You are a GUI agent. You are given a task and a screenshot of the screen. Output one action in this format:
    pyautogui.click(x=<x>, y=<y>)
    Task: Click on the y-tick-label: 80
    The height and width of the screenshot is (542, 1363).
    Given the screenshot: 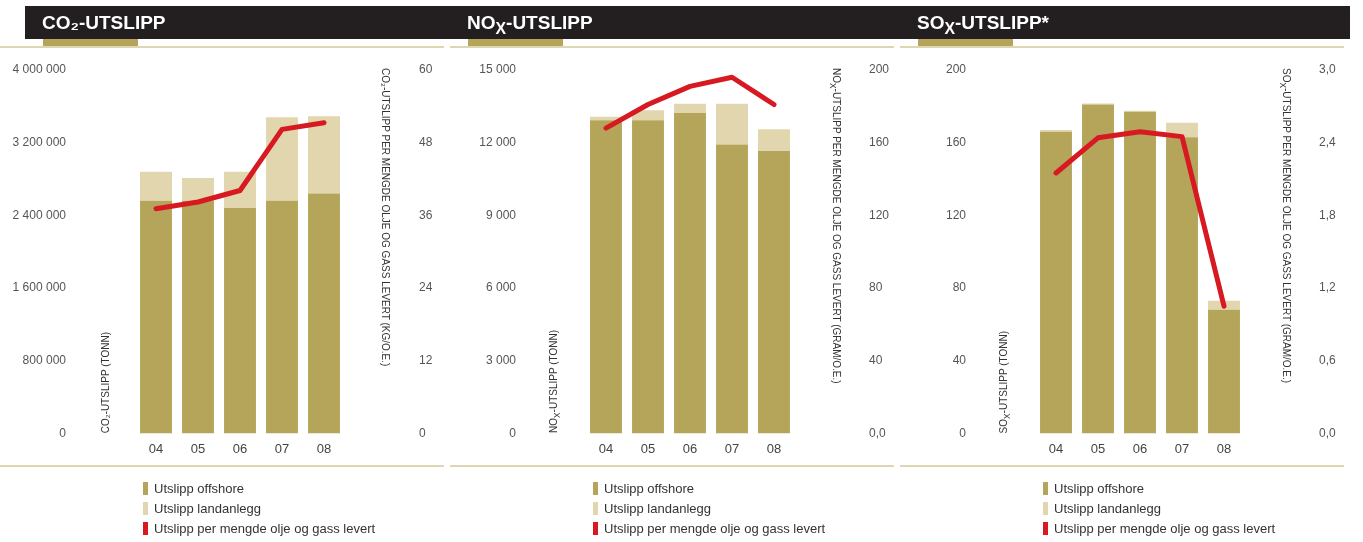 What is the action you would take?
    pyautogui.click(x=959, y=287)
    